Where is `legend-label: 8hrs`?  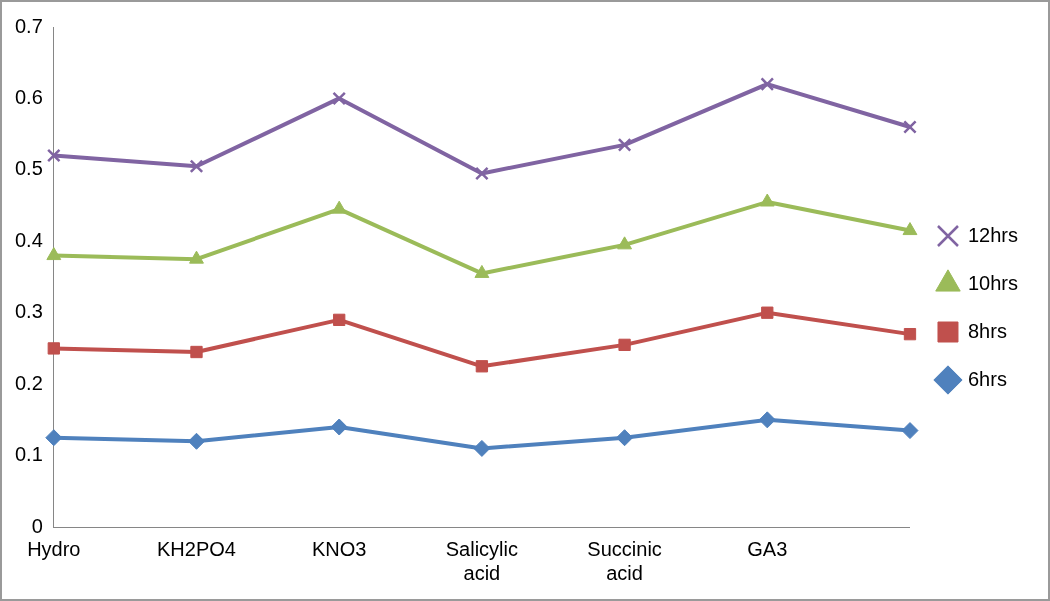 legend-label: 8hrs is located at coordinates (987, 330).